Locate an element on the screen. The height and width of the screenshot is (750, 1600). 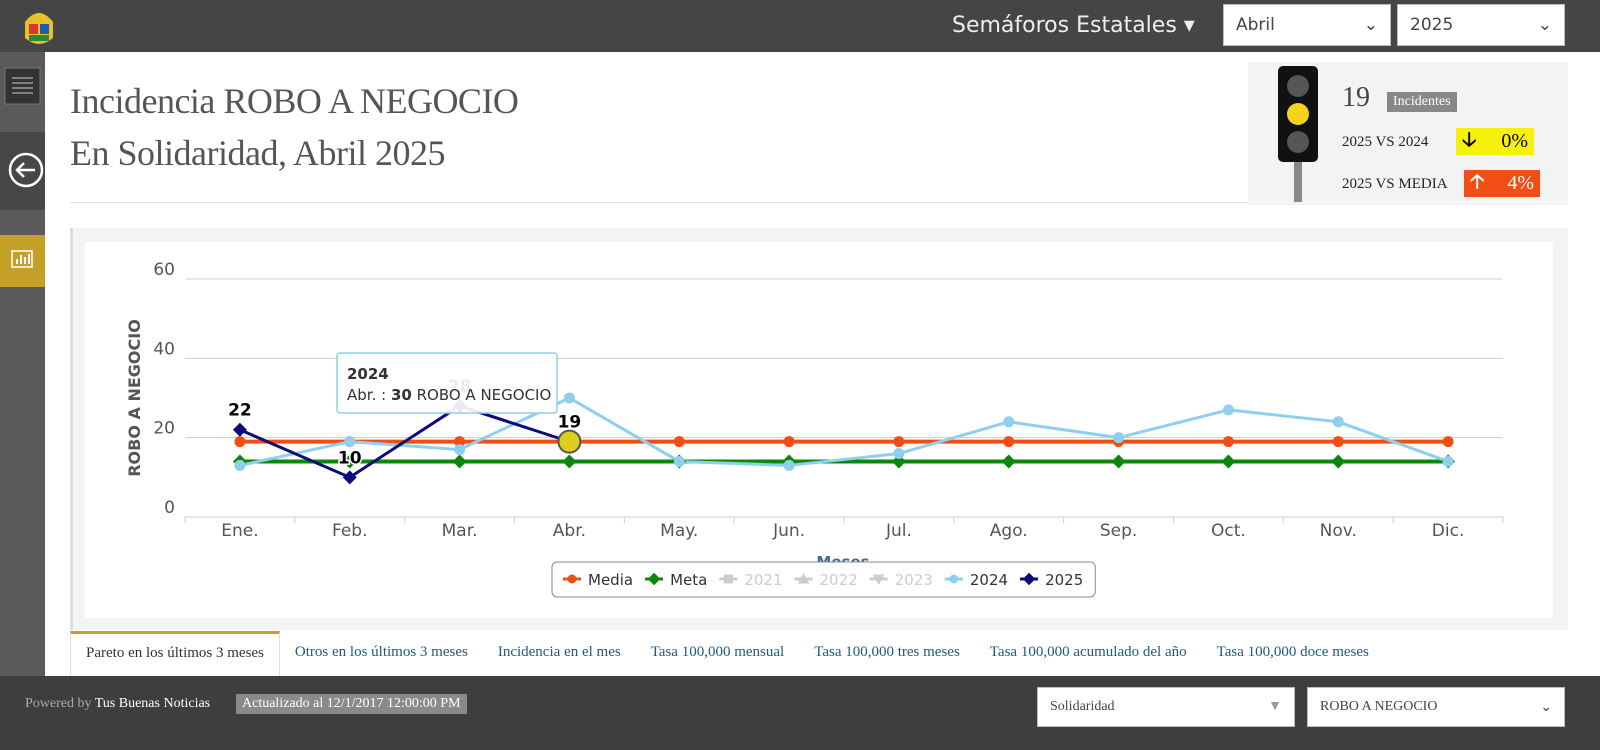
tab: Tasa 100,000 doce meses is located at coordinates (1292, 652).